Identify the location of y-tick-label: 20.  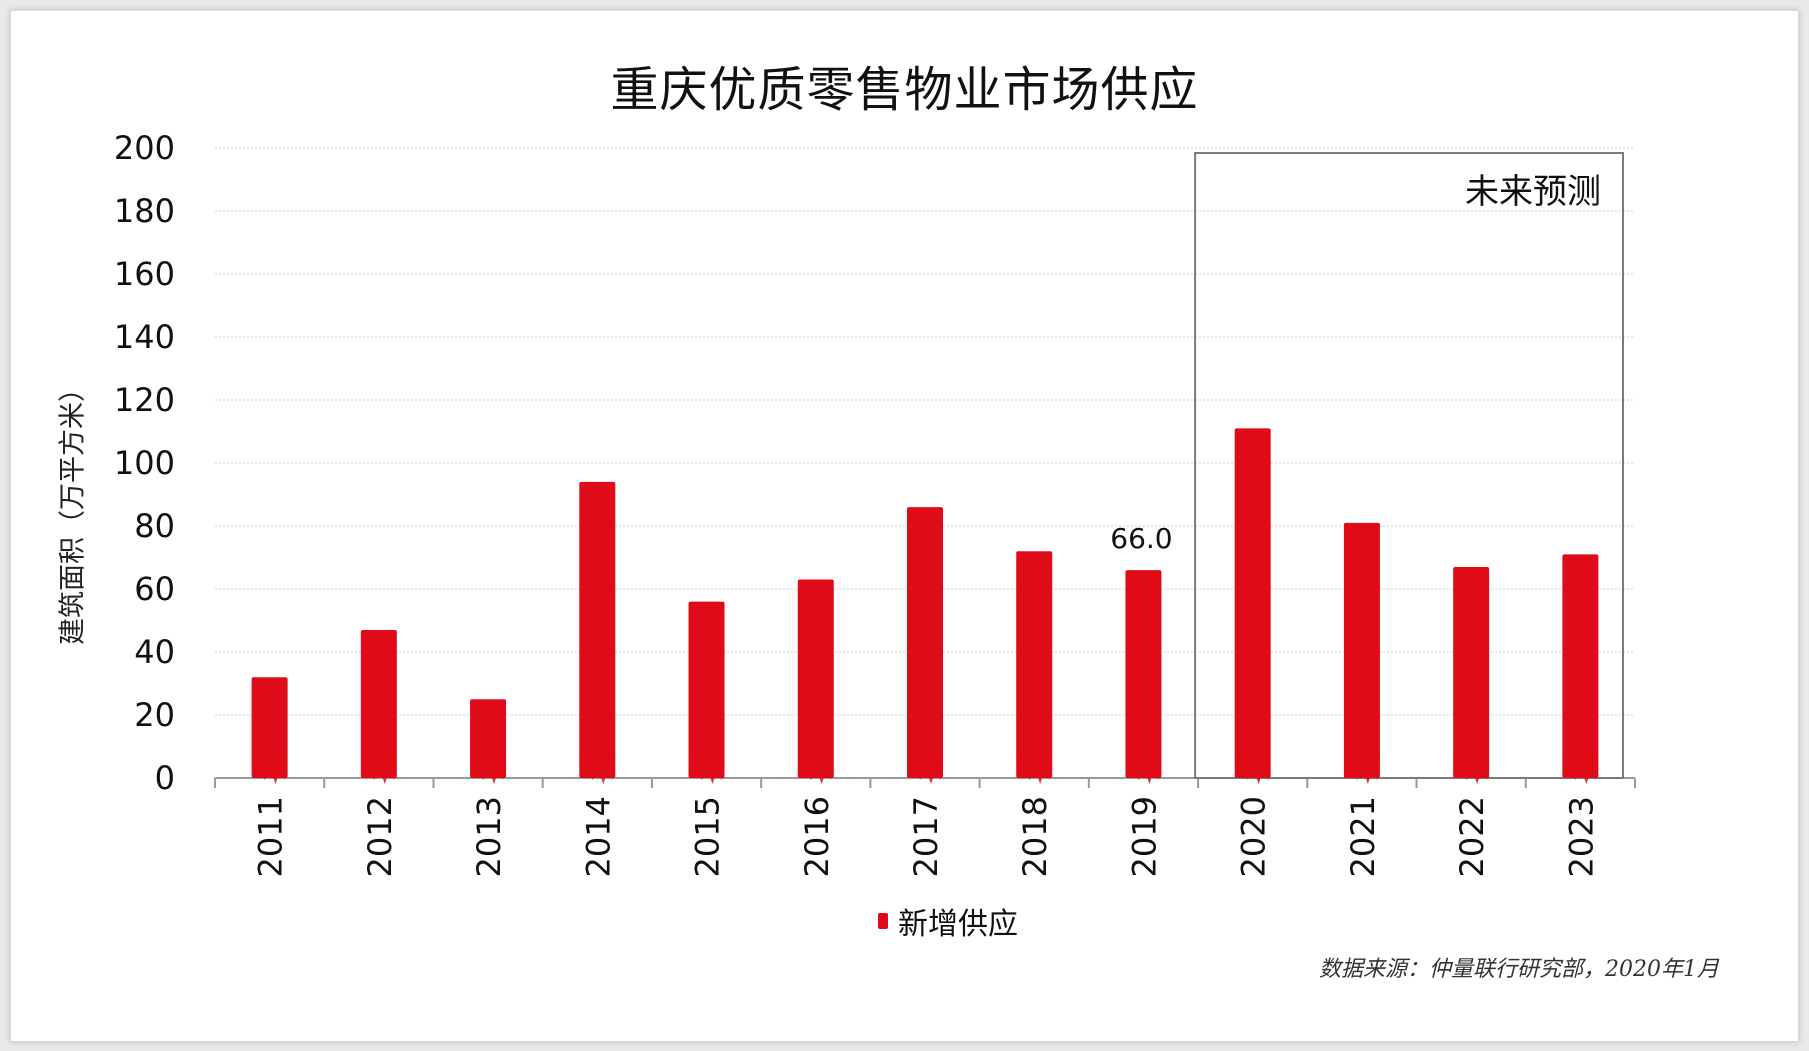
(154, 715).